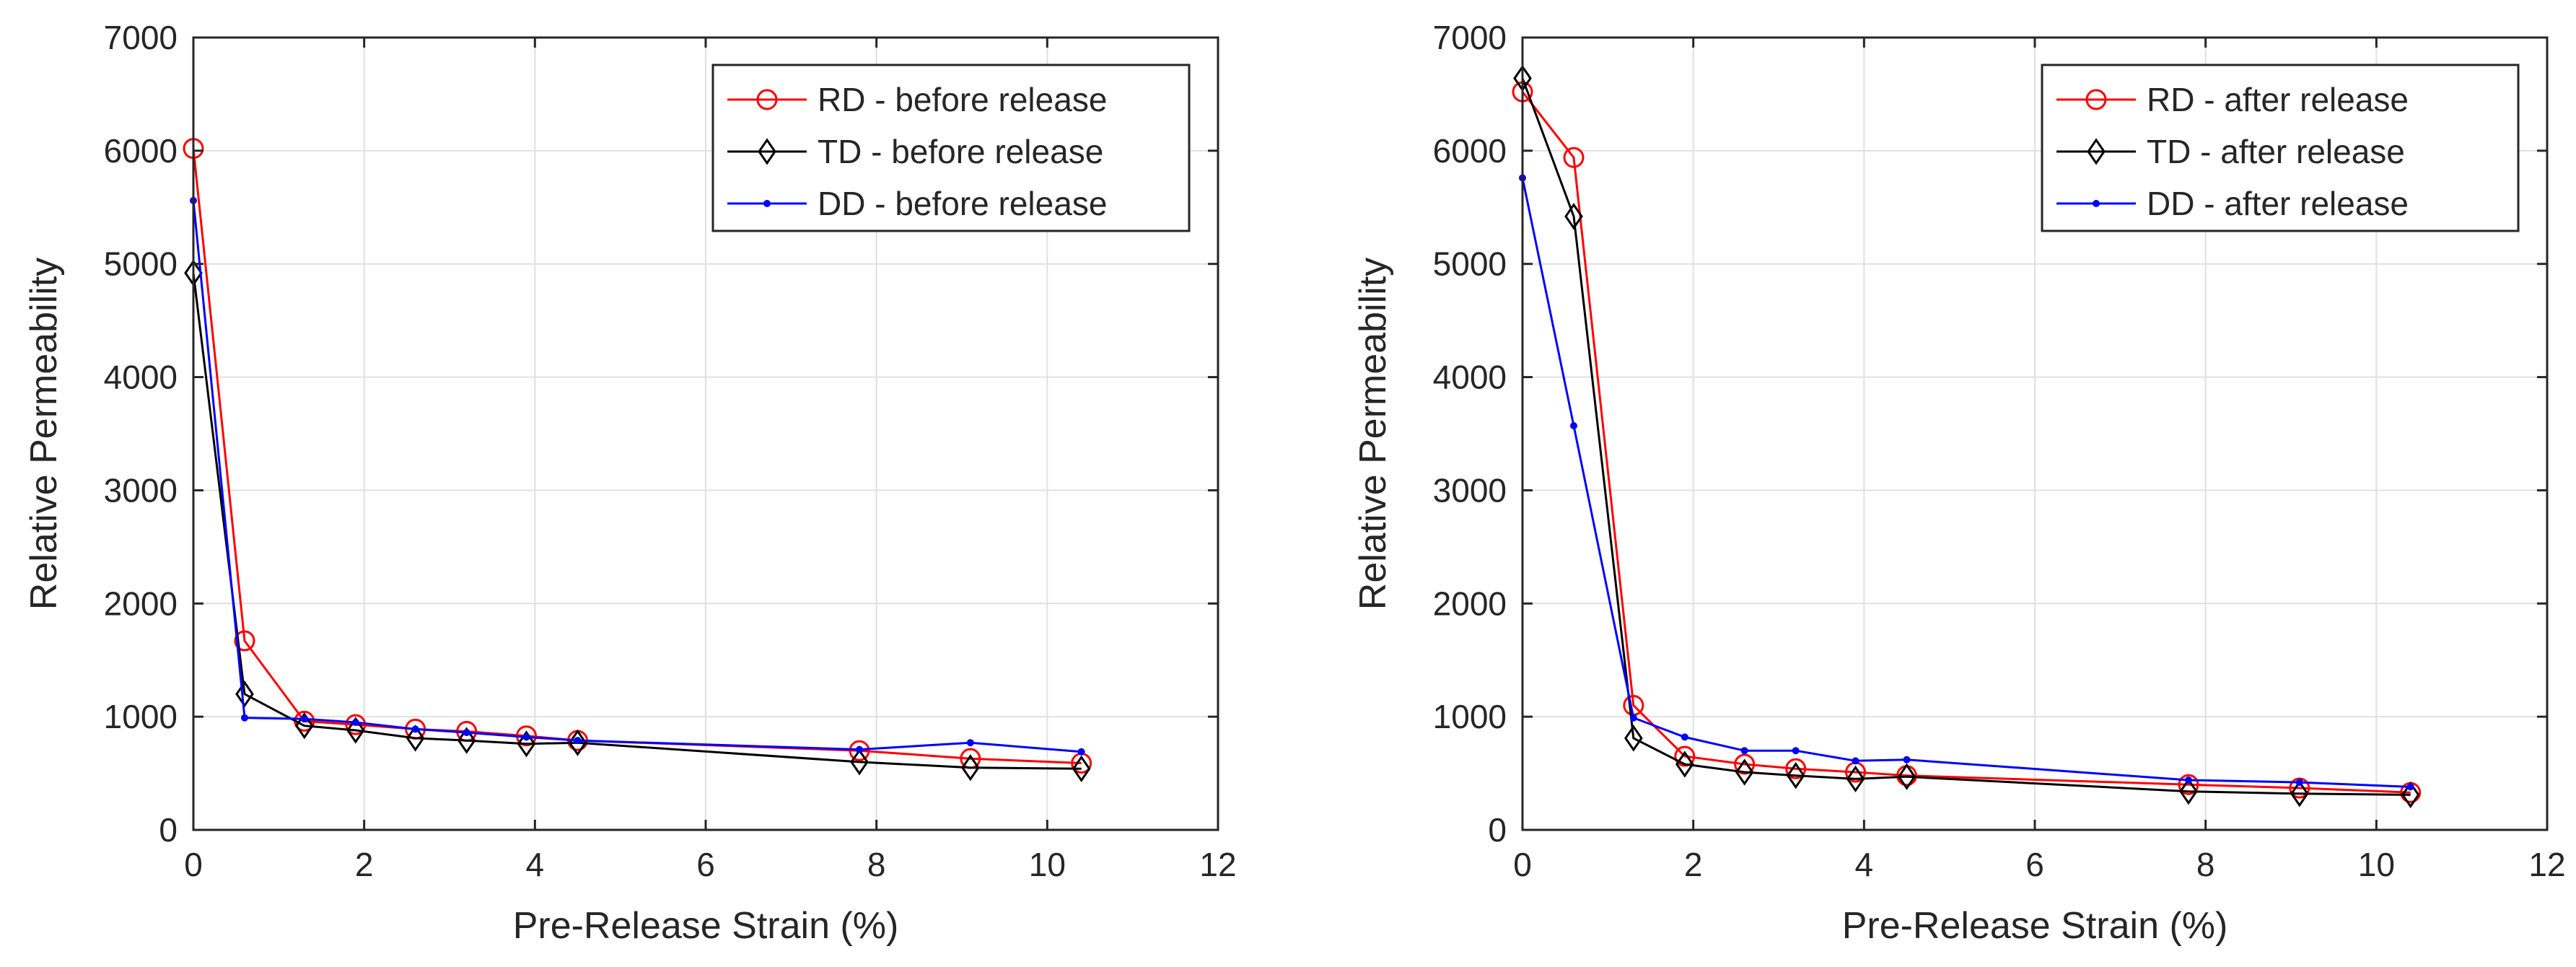  Describe the element at coordinates (963, 99) in the screenshot. I see `legend-label: RD - before release` at that location.